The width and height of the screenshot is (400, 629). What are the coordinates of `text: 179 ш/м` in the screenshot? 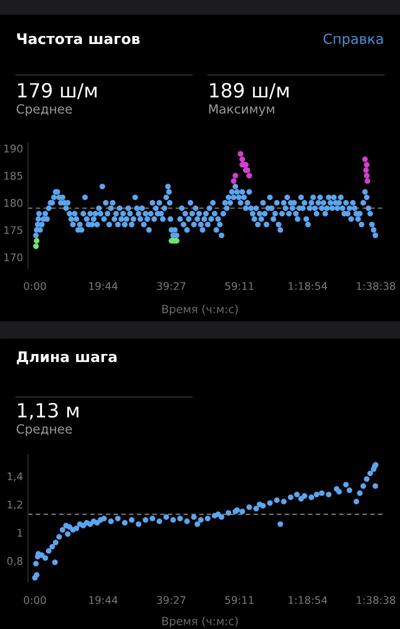 It's located at (57, 91).